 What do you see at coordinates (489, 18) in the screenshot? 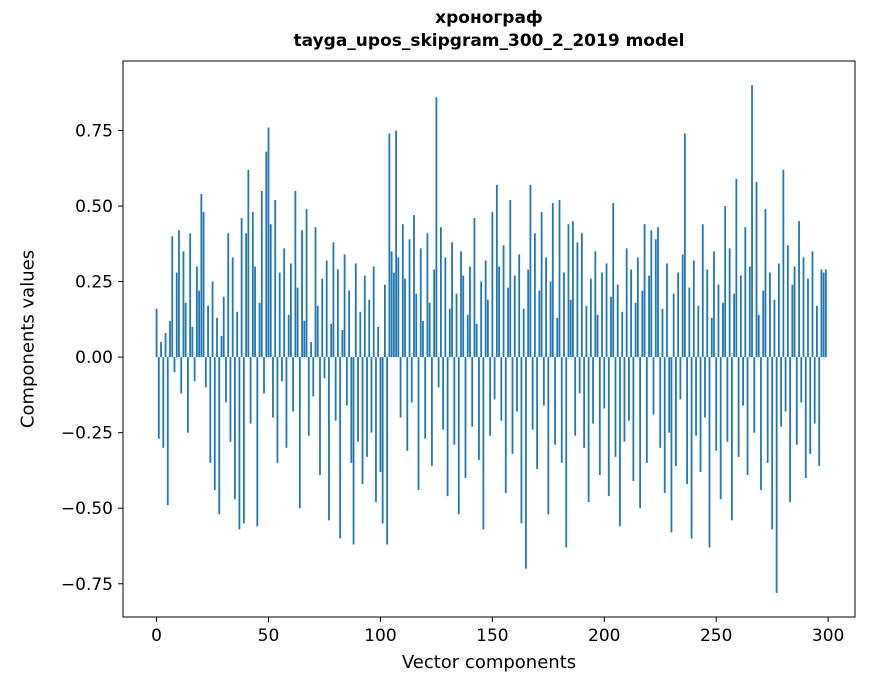
I see `figure-title: хронограф` at bounding box center [489, 18].